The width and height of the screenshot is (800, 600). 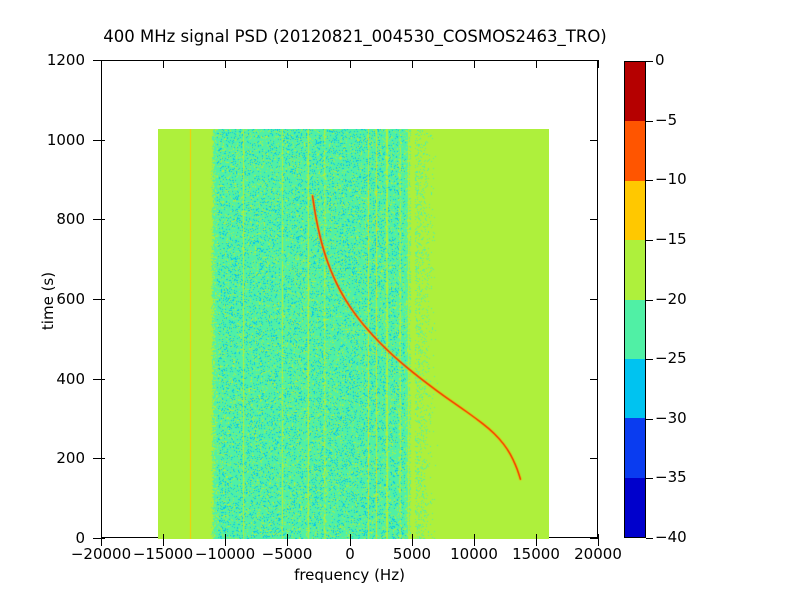 What do you see at coordinates (65, 140) in the screenshot?
I see `y-tick-label: 1000` at bounding box center [65, 140].